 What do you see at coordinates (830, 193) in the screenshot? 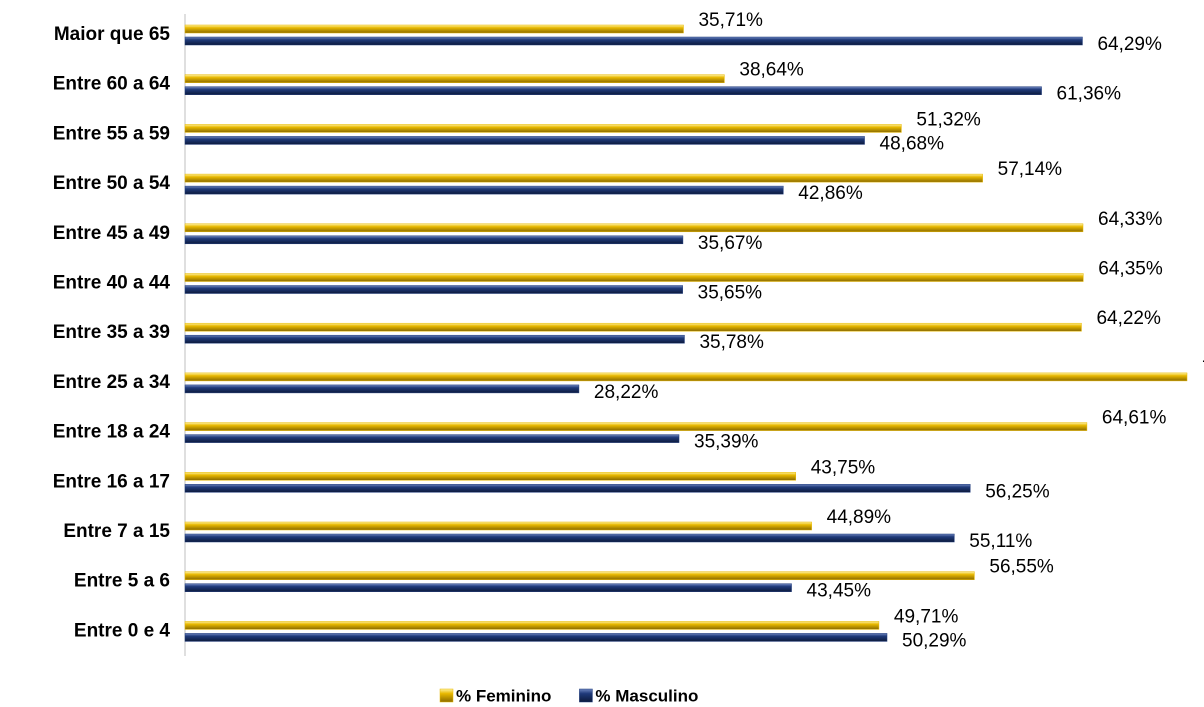
I see `data-label: 42,86%` at bounding box center [830, 193].